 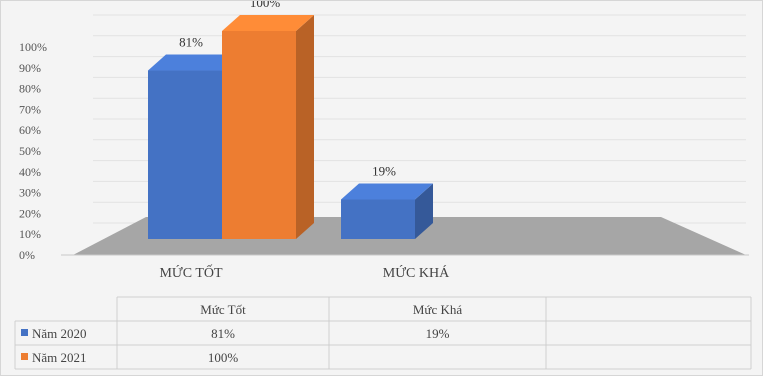 What do you see at coordinates (33, 47) in the screenshot?
I see `y-tick-label: 100%` at bounding box center [33, 47].